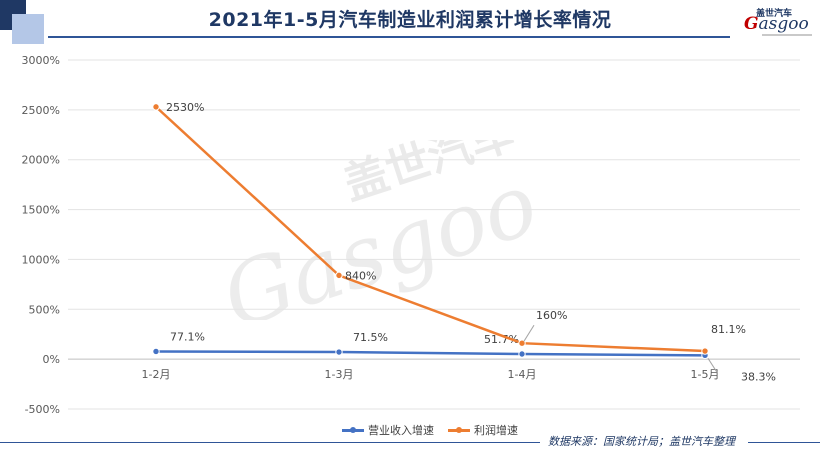  Describe the element at coordinates (51, 359) in the screenshot. I see `y-tick-label: 0%` at that location.